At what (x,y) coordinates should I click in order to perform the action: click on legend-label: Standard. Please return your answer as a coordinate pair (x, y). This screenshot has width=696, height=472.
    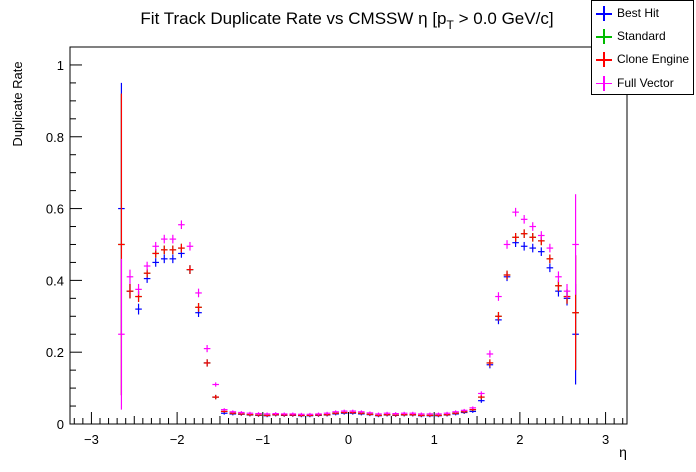
    Looking at the image, I should click on (641, 36).